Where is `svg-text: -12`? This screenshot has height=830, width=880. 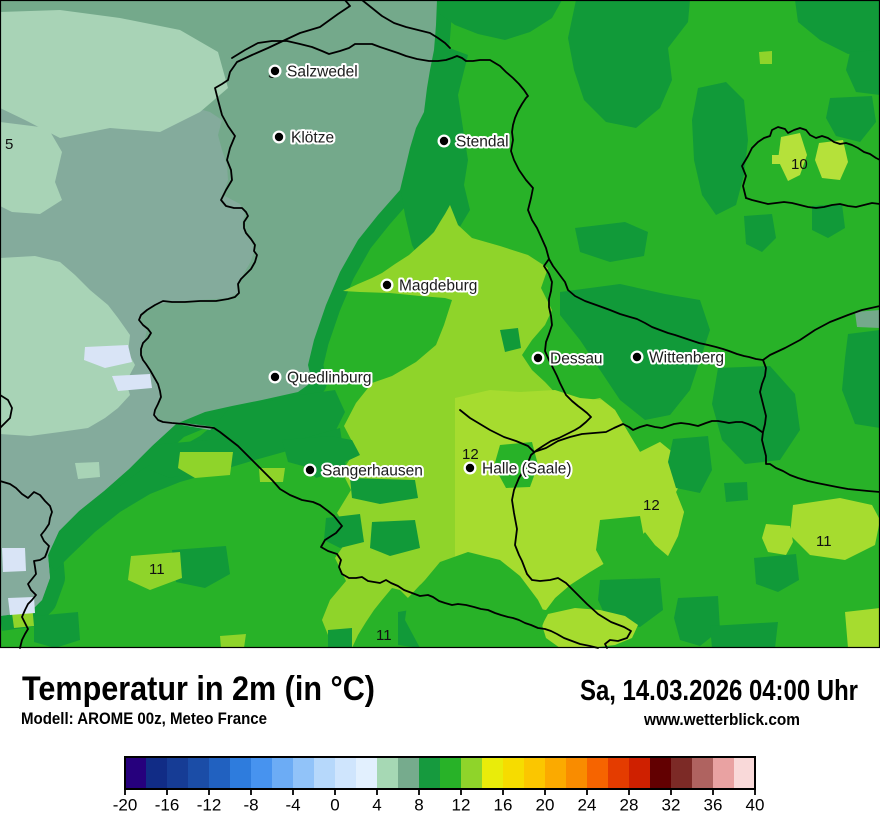
svg-text: -12 is located at coordinates (209, 805).